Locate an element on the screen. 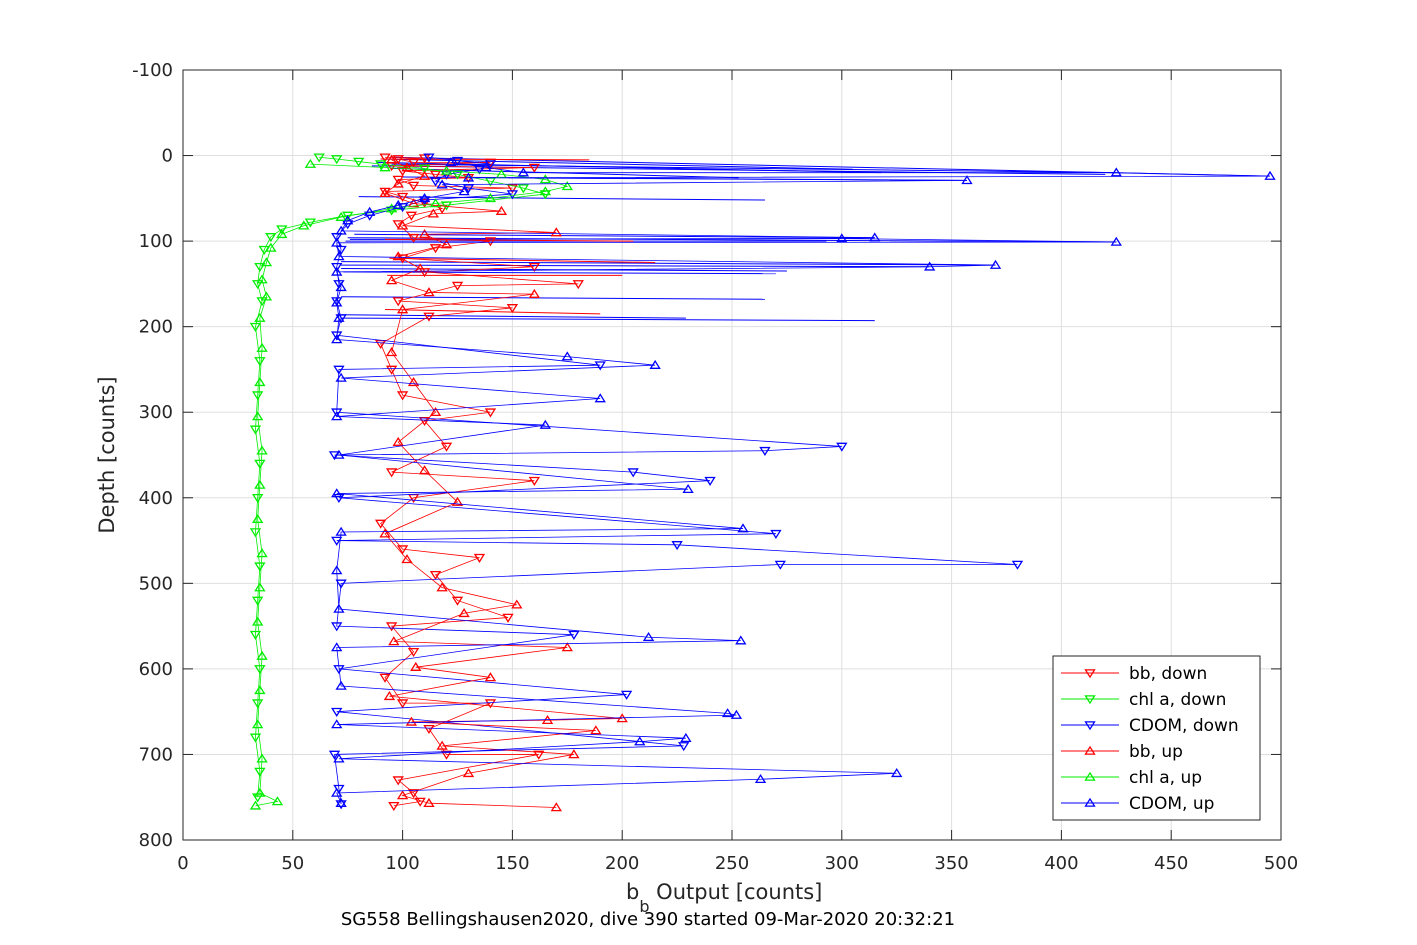  y-axis-label: Depth [counts] is located at coordinates (107, 454).